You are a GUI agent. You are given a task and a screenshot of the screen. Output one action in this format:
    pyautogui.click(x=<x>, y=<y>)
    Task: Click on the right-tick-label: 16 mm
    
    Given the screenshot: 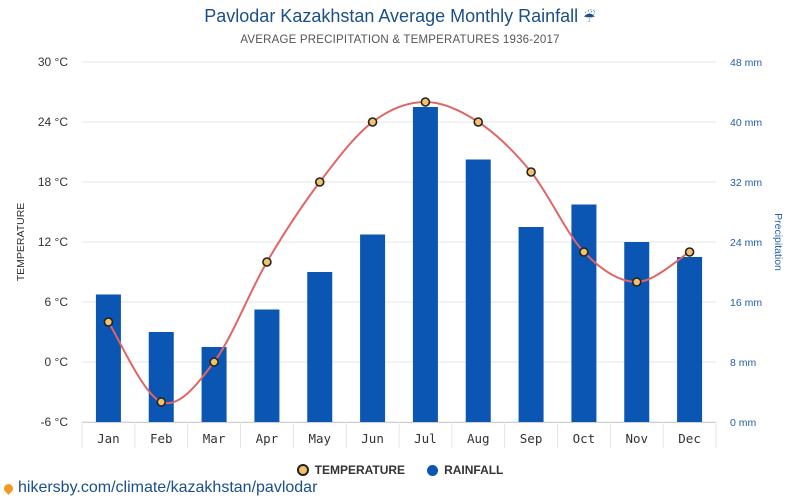 What is the action you would take?
    pyautogui.click(x=746, y=303)
    